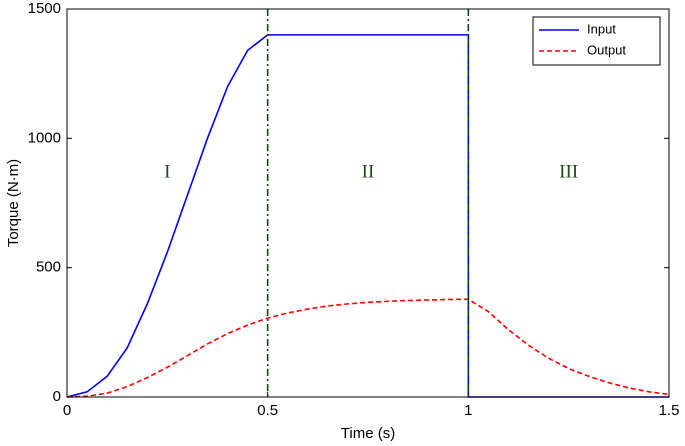  I want to click on x-tick-label: 0, so click(67, 410).